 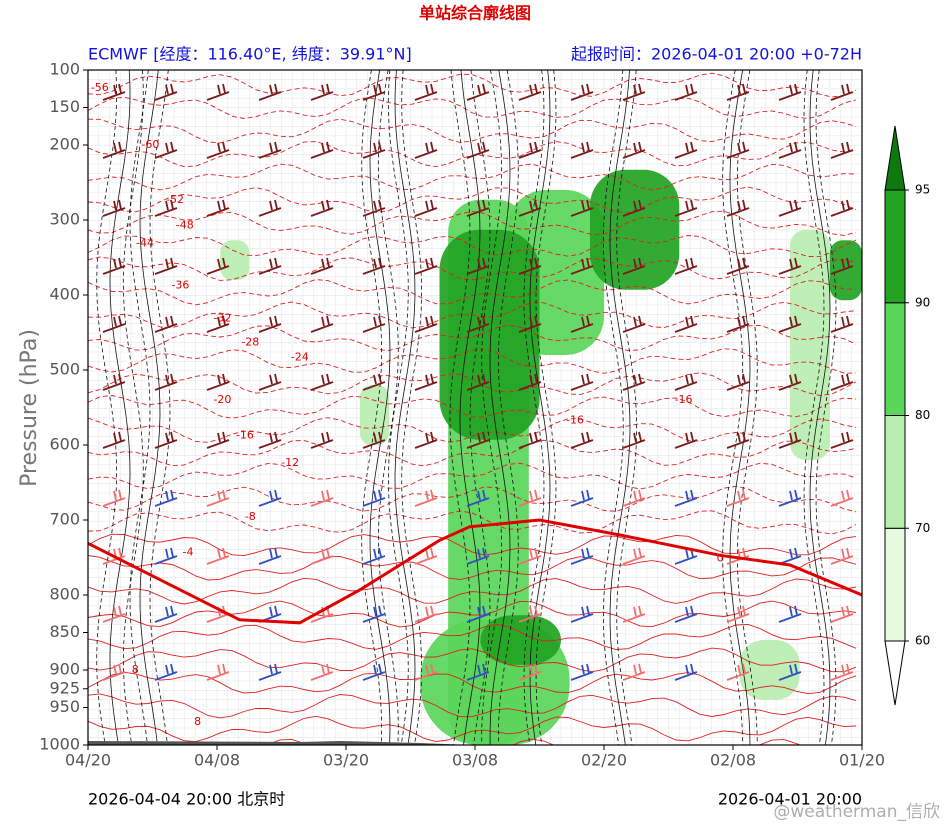 What do you see at coordinates (29, 408) in the screenshot?
I see `y-axis-label: Pressure (hPa)` at bounding box center [29, 408].